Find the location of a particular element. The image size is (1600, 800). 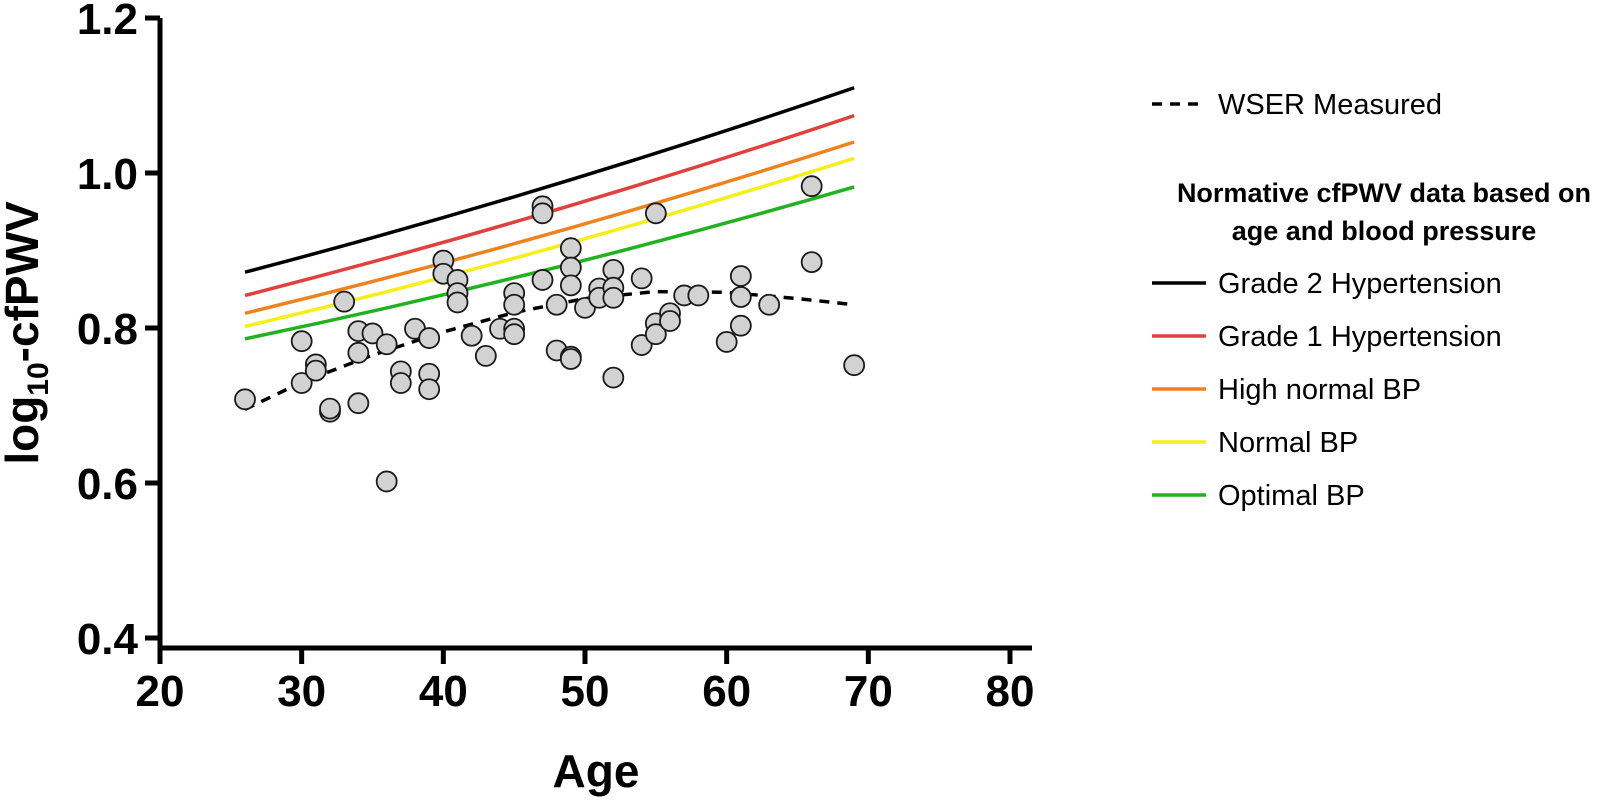

x-tick-label: 20 is located at coordinates (160, 691).